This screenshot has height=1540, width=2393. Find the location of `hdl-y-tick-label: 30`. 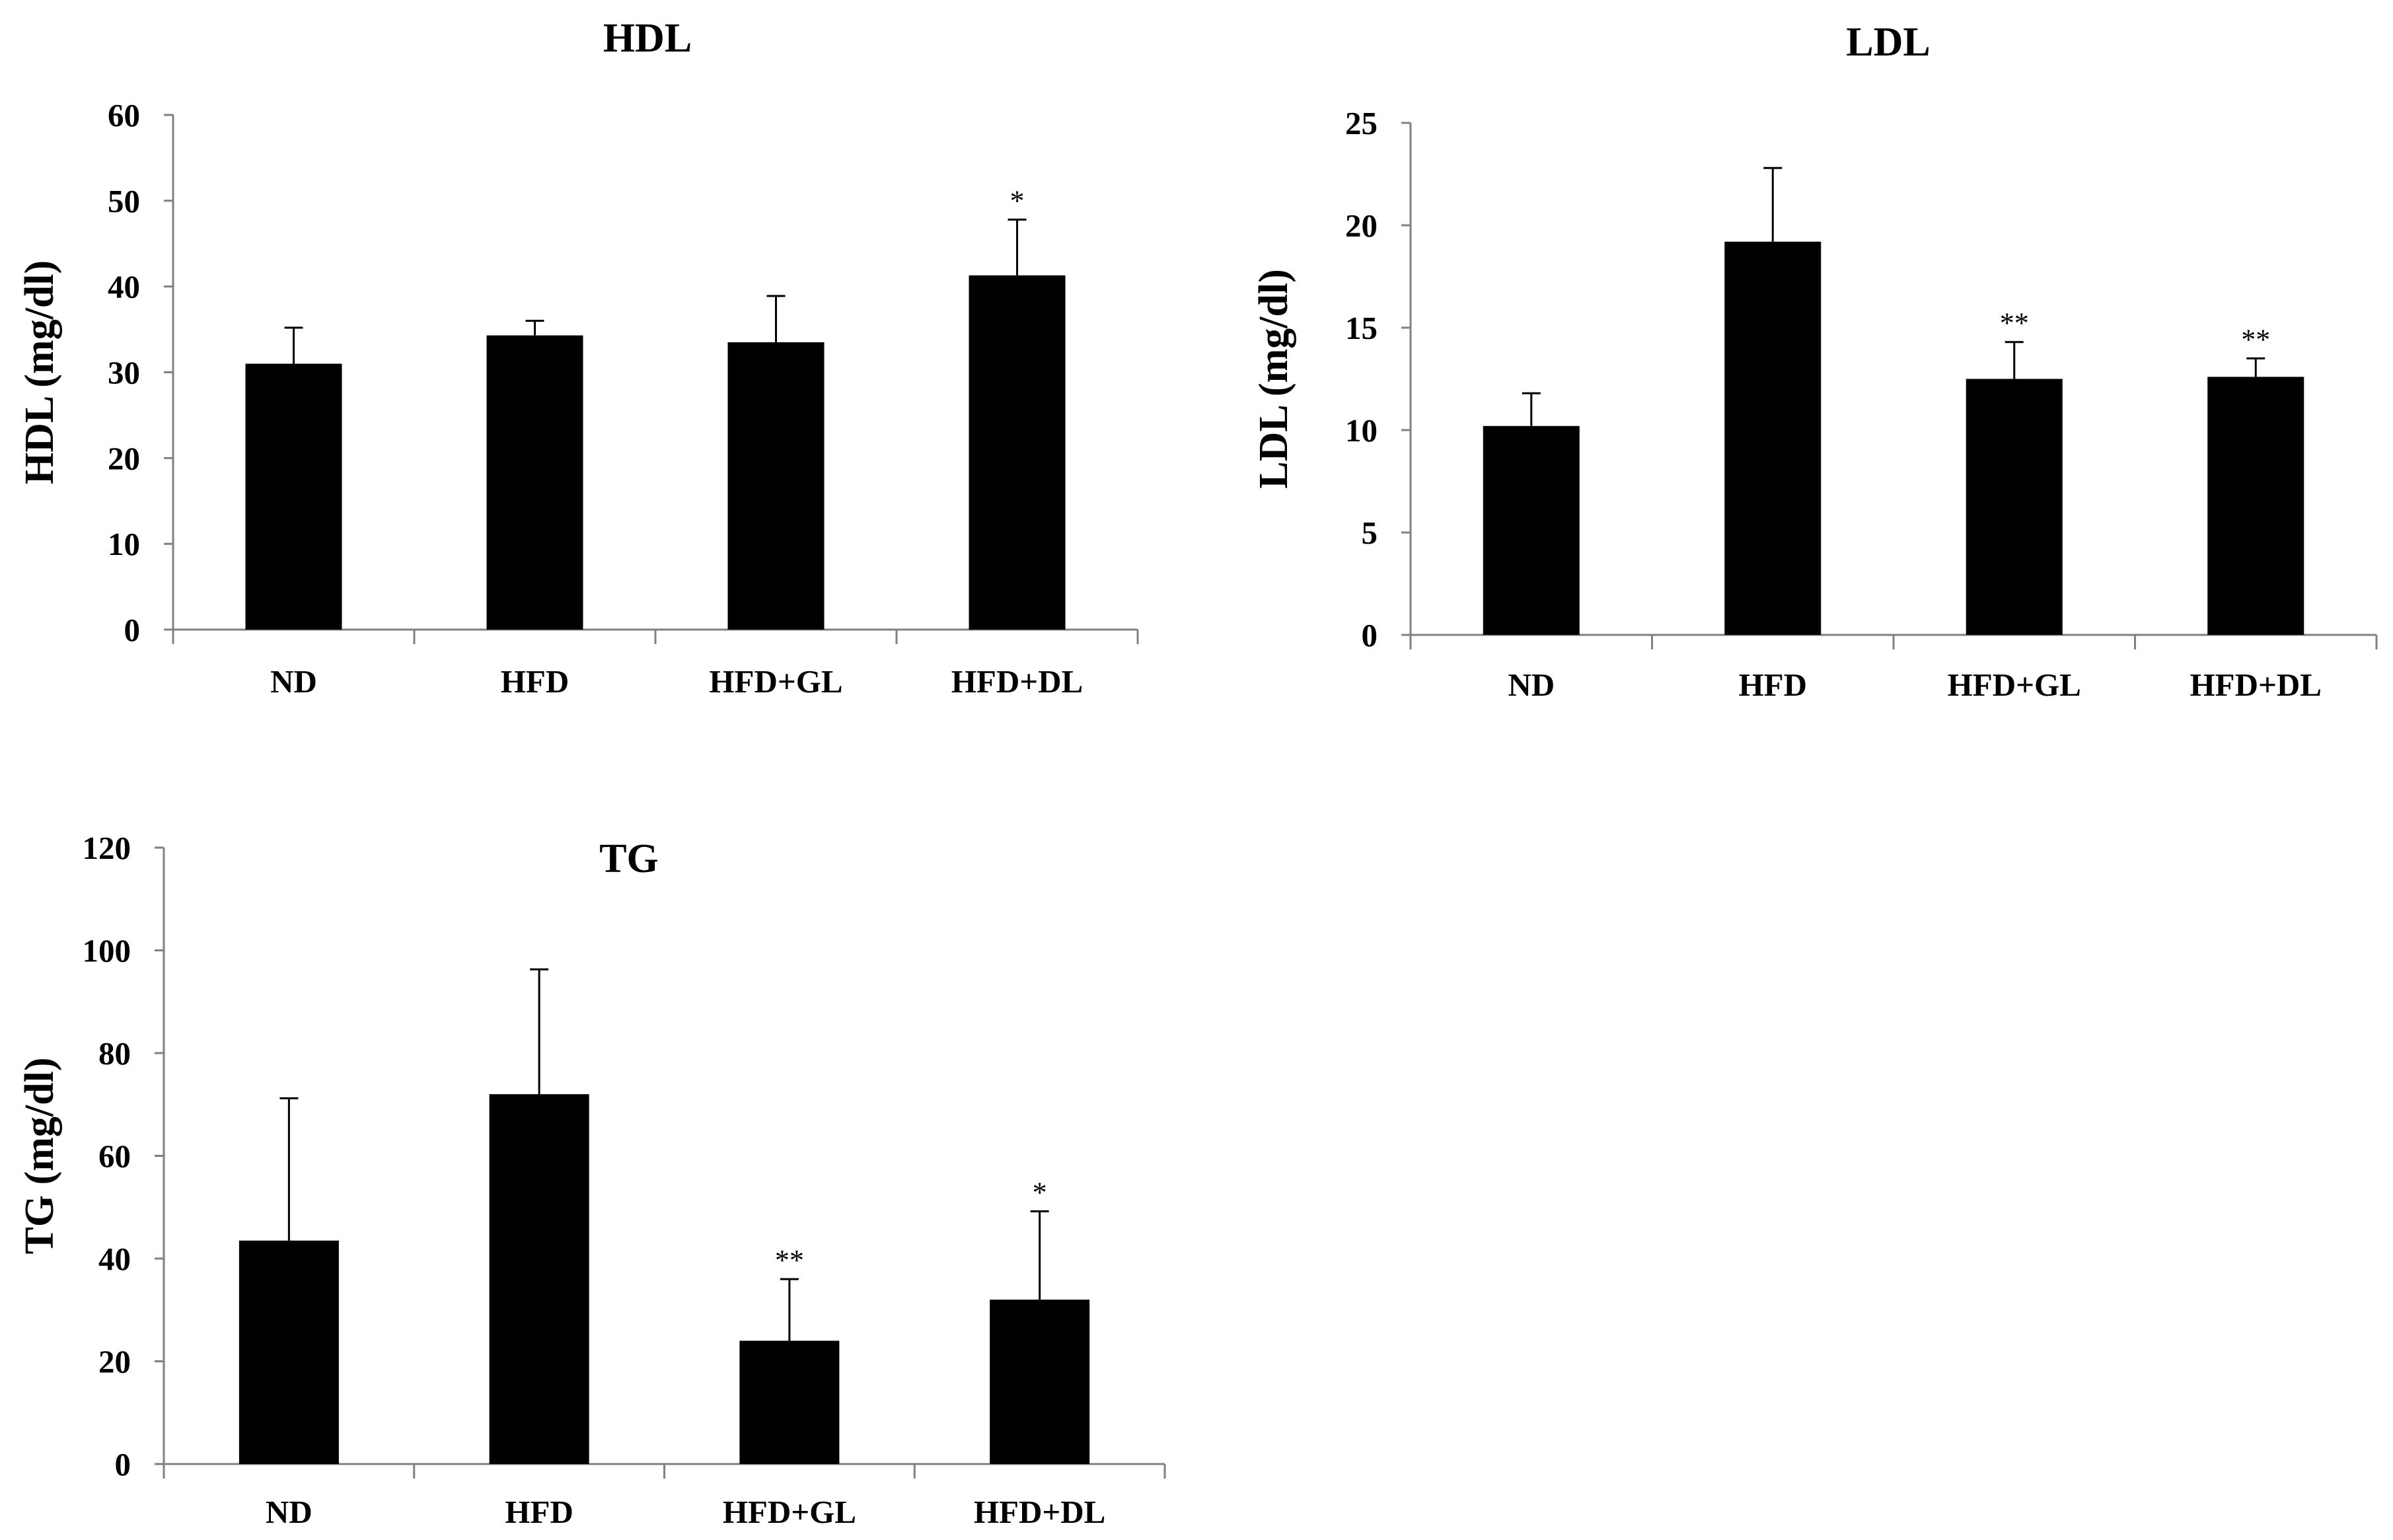

hdl-y-tick-label: 30 is located at coordinates (124, 373).